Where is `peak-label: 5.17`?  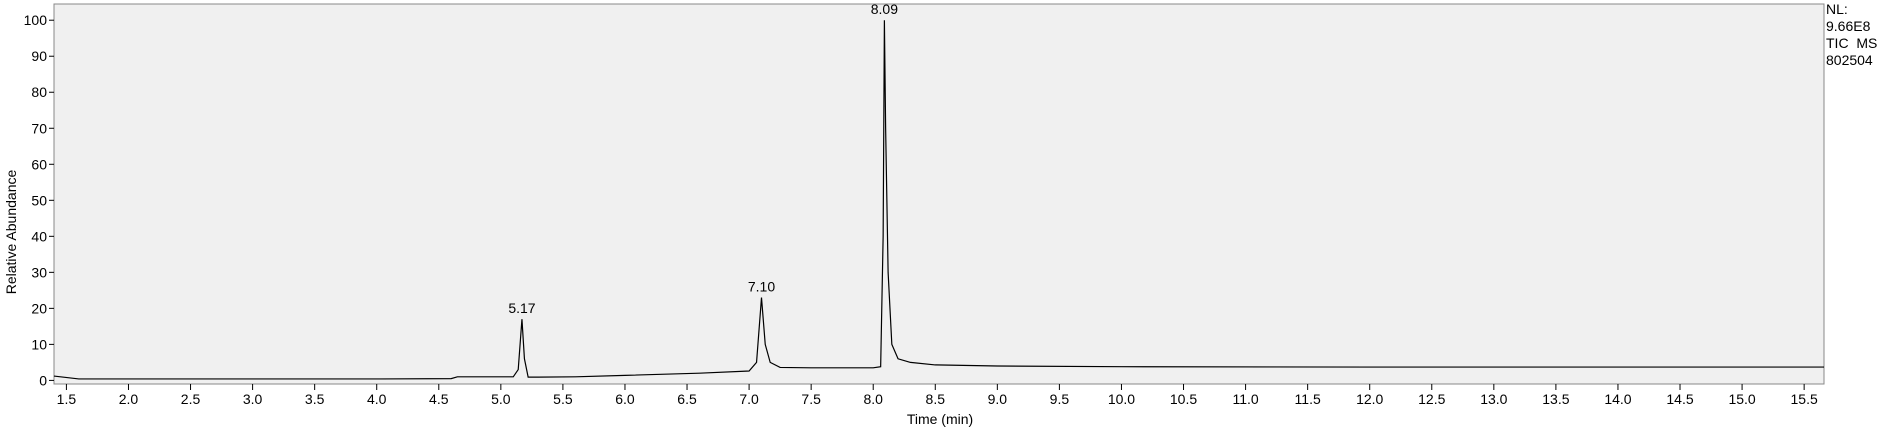
peak-label: 5.17 is located at coordinates (521, 308).